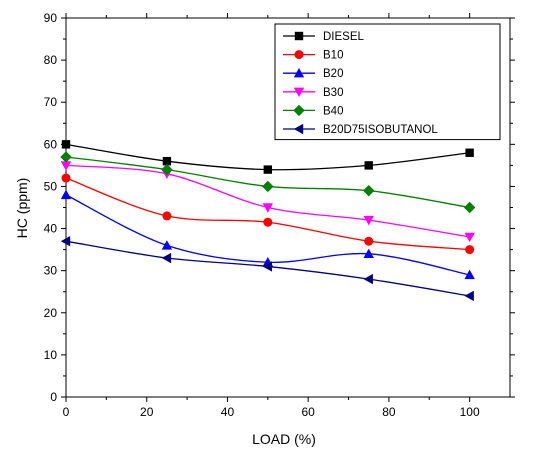  What do you see at coordinates (333, 111) in the screenshot?
I see `legend-label: B40` at bounding box center [333, 111].